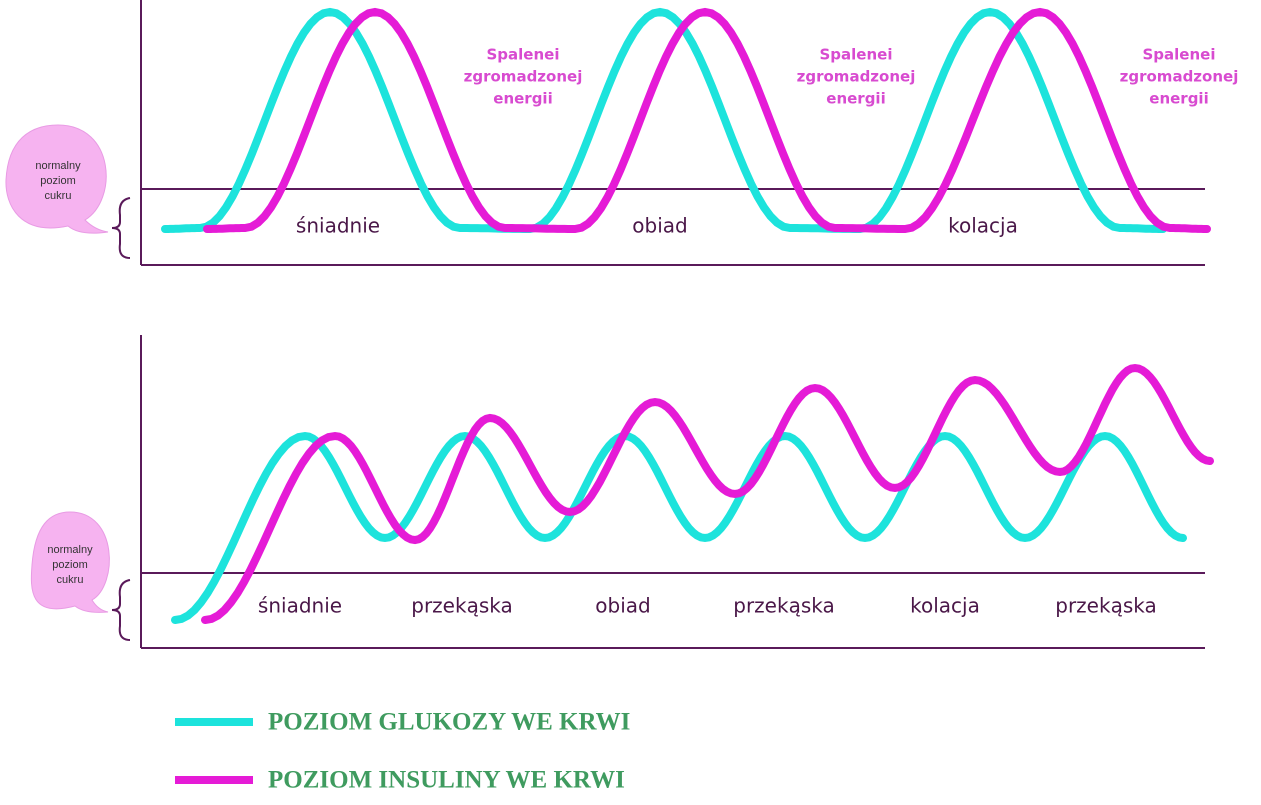 This screenshot has width=1261, height=805. What do you see at coordinates (446, 780) in the screenshot?
I see `legend-label: POZIOM INSULINY WE KRWI` at bounding box center [446, 780].